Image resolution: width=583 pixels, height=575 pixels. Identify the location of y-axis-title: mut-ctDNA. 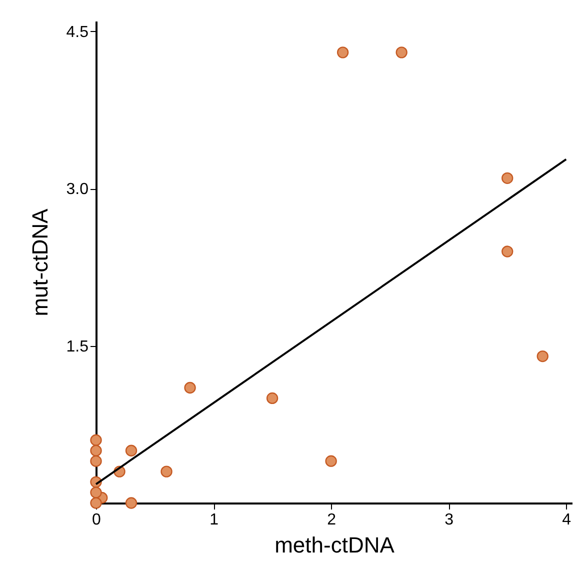
(39, 262).